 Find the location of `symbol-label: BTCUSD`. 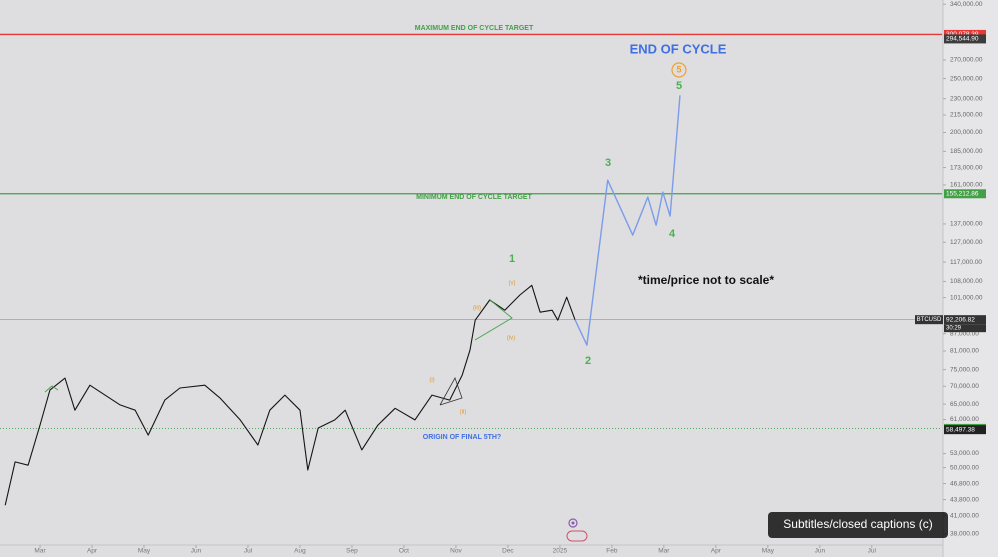

symbol-label: BTCUSD is located at coordinates (929, 320).